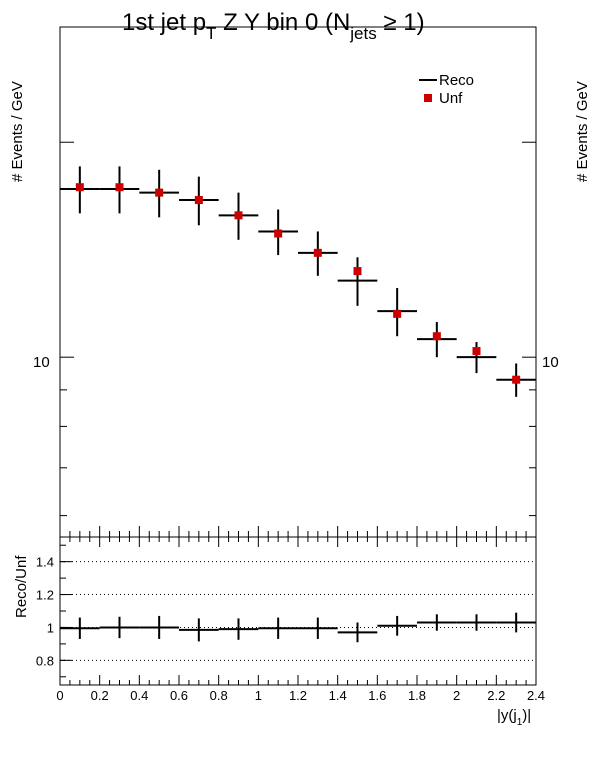 Image resolution: width=596 pixels, height=772 pixels. Describe the element at coordinates (45, 660) in the screenshot. I see `ratio-ytick-label: 0.8` at that location.